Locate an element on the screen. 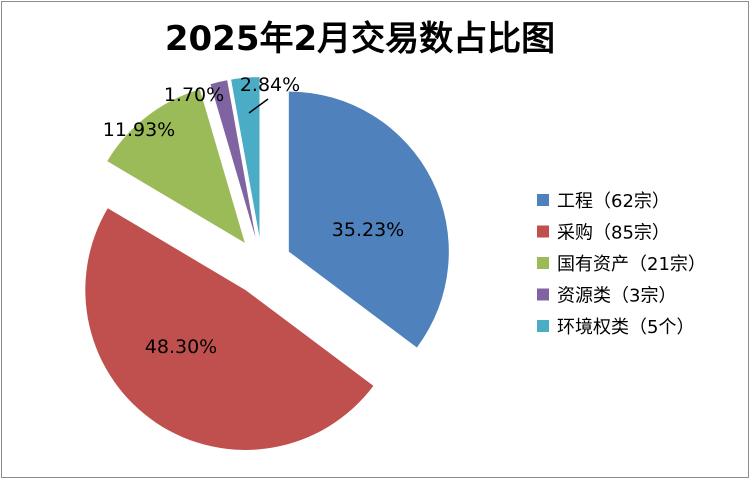 Image resolution: width=750 pixels, height=479 pixels. legend-label-5: 环境权类（5个） is located at coordinates (625, 327).